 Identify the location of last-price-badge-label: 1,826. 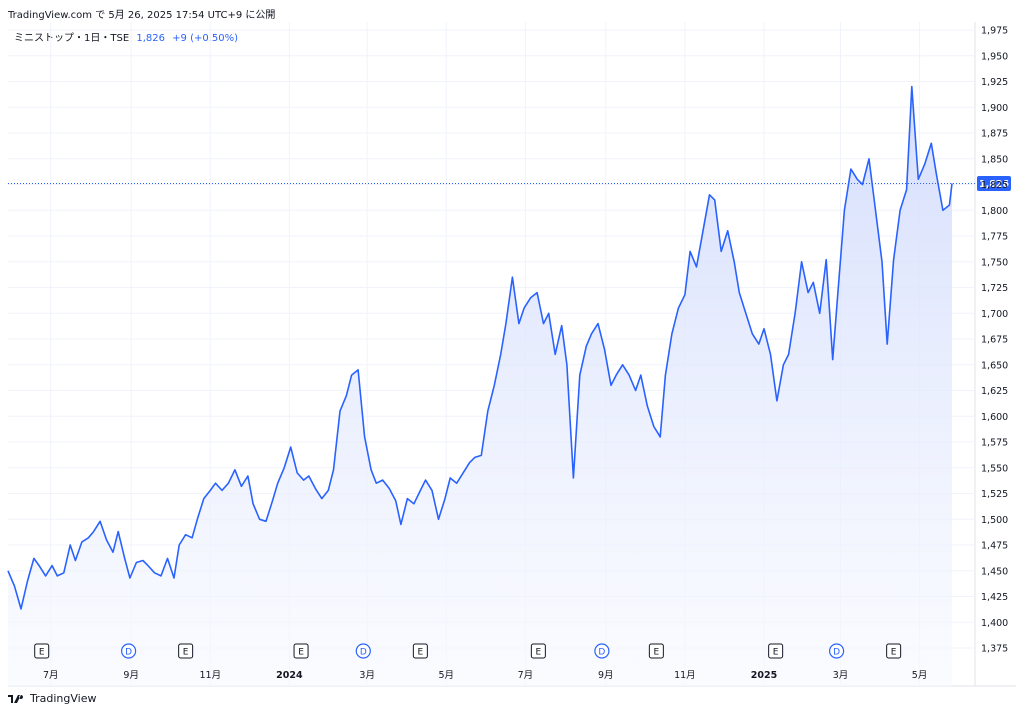
(994, 184).